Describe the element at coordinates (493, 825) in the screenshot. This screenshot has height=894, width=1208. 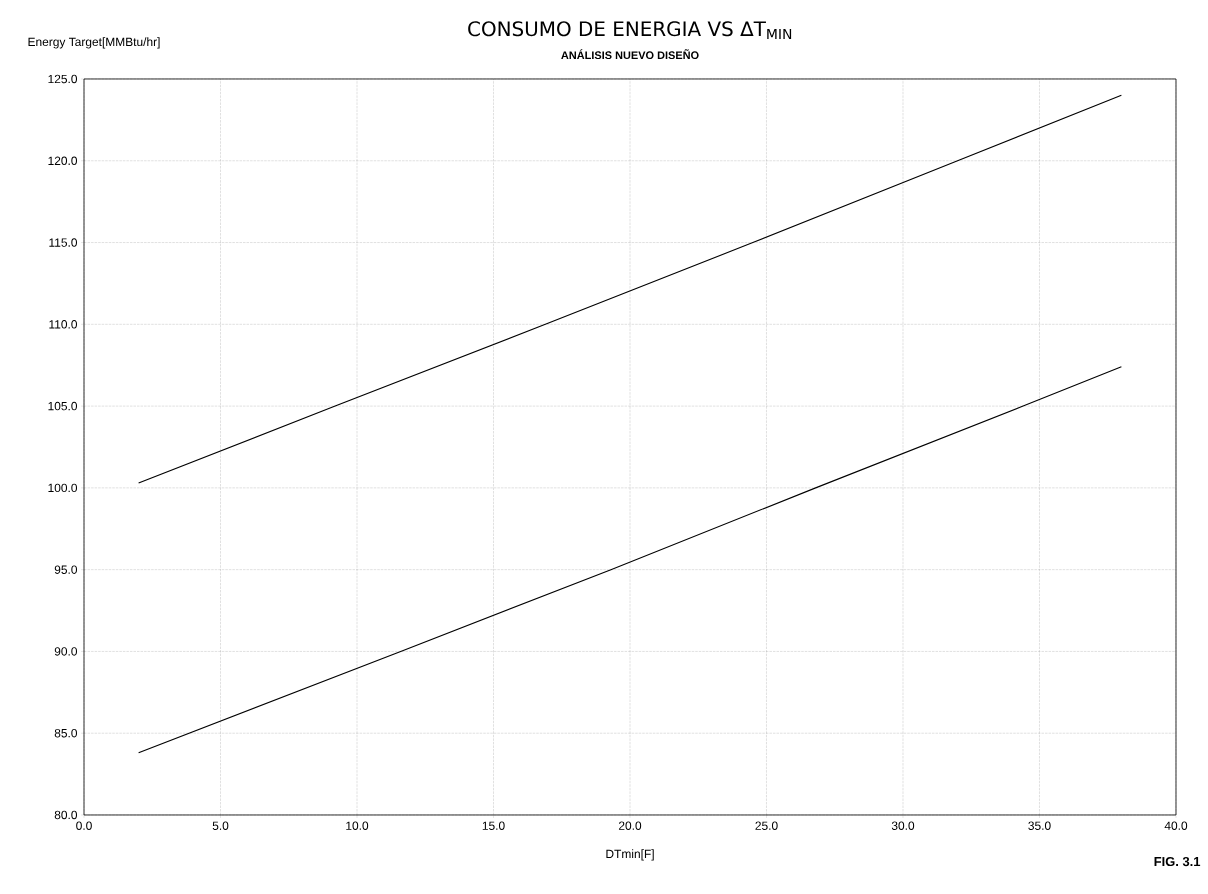
I see `x-tick-label: 15.0` at that location.